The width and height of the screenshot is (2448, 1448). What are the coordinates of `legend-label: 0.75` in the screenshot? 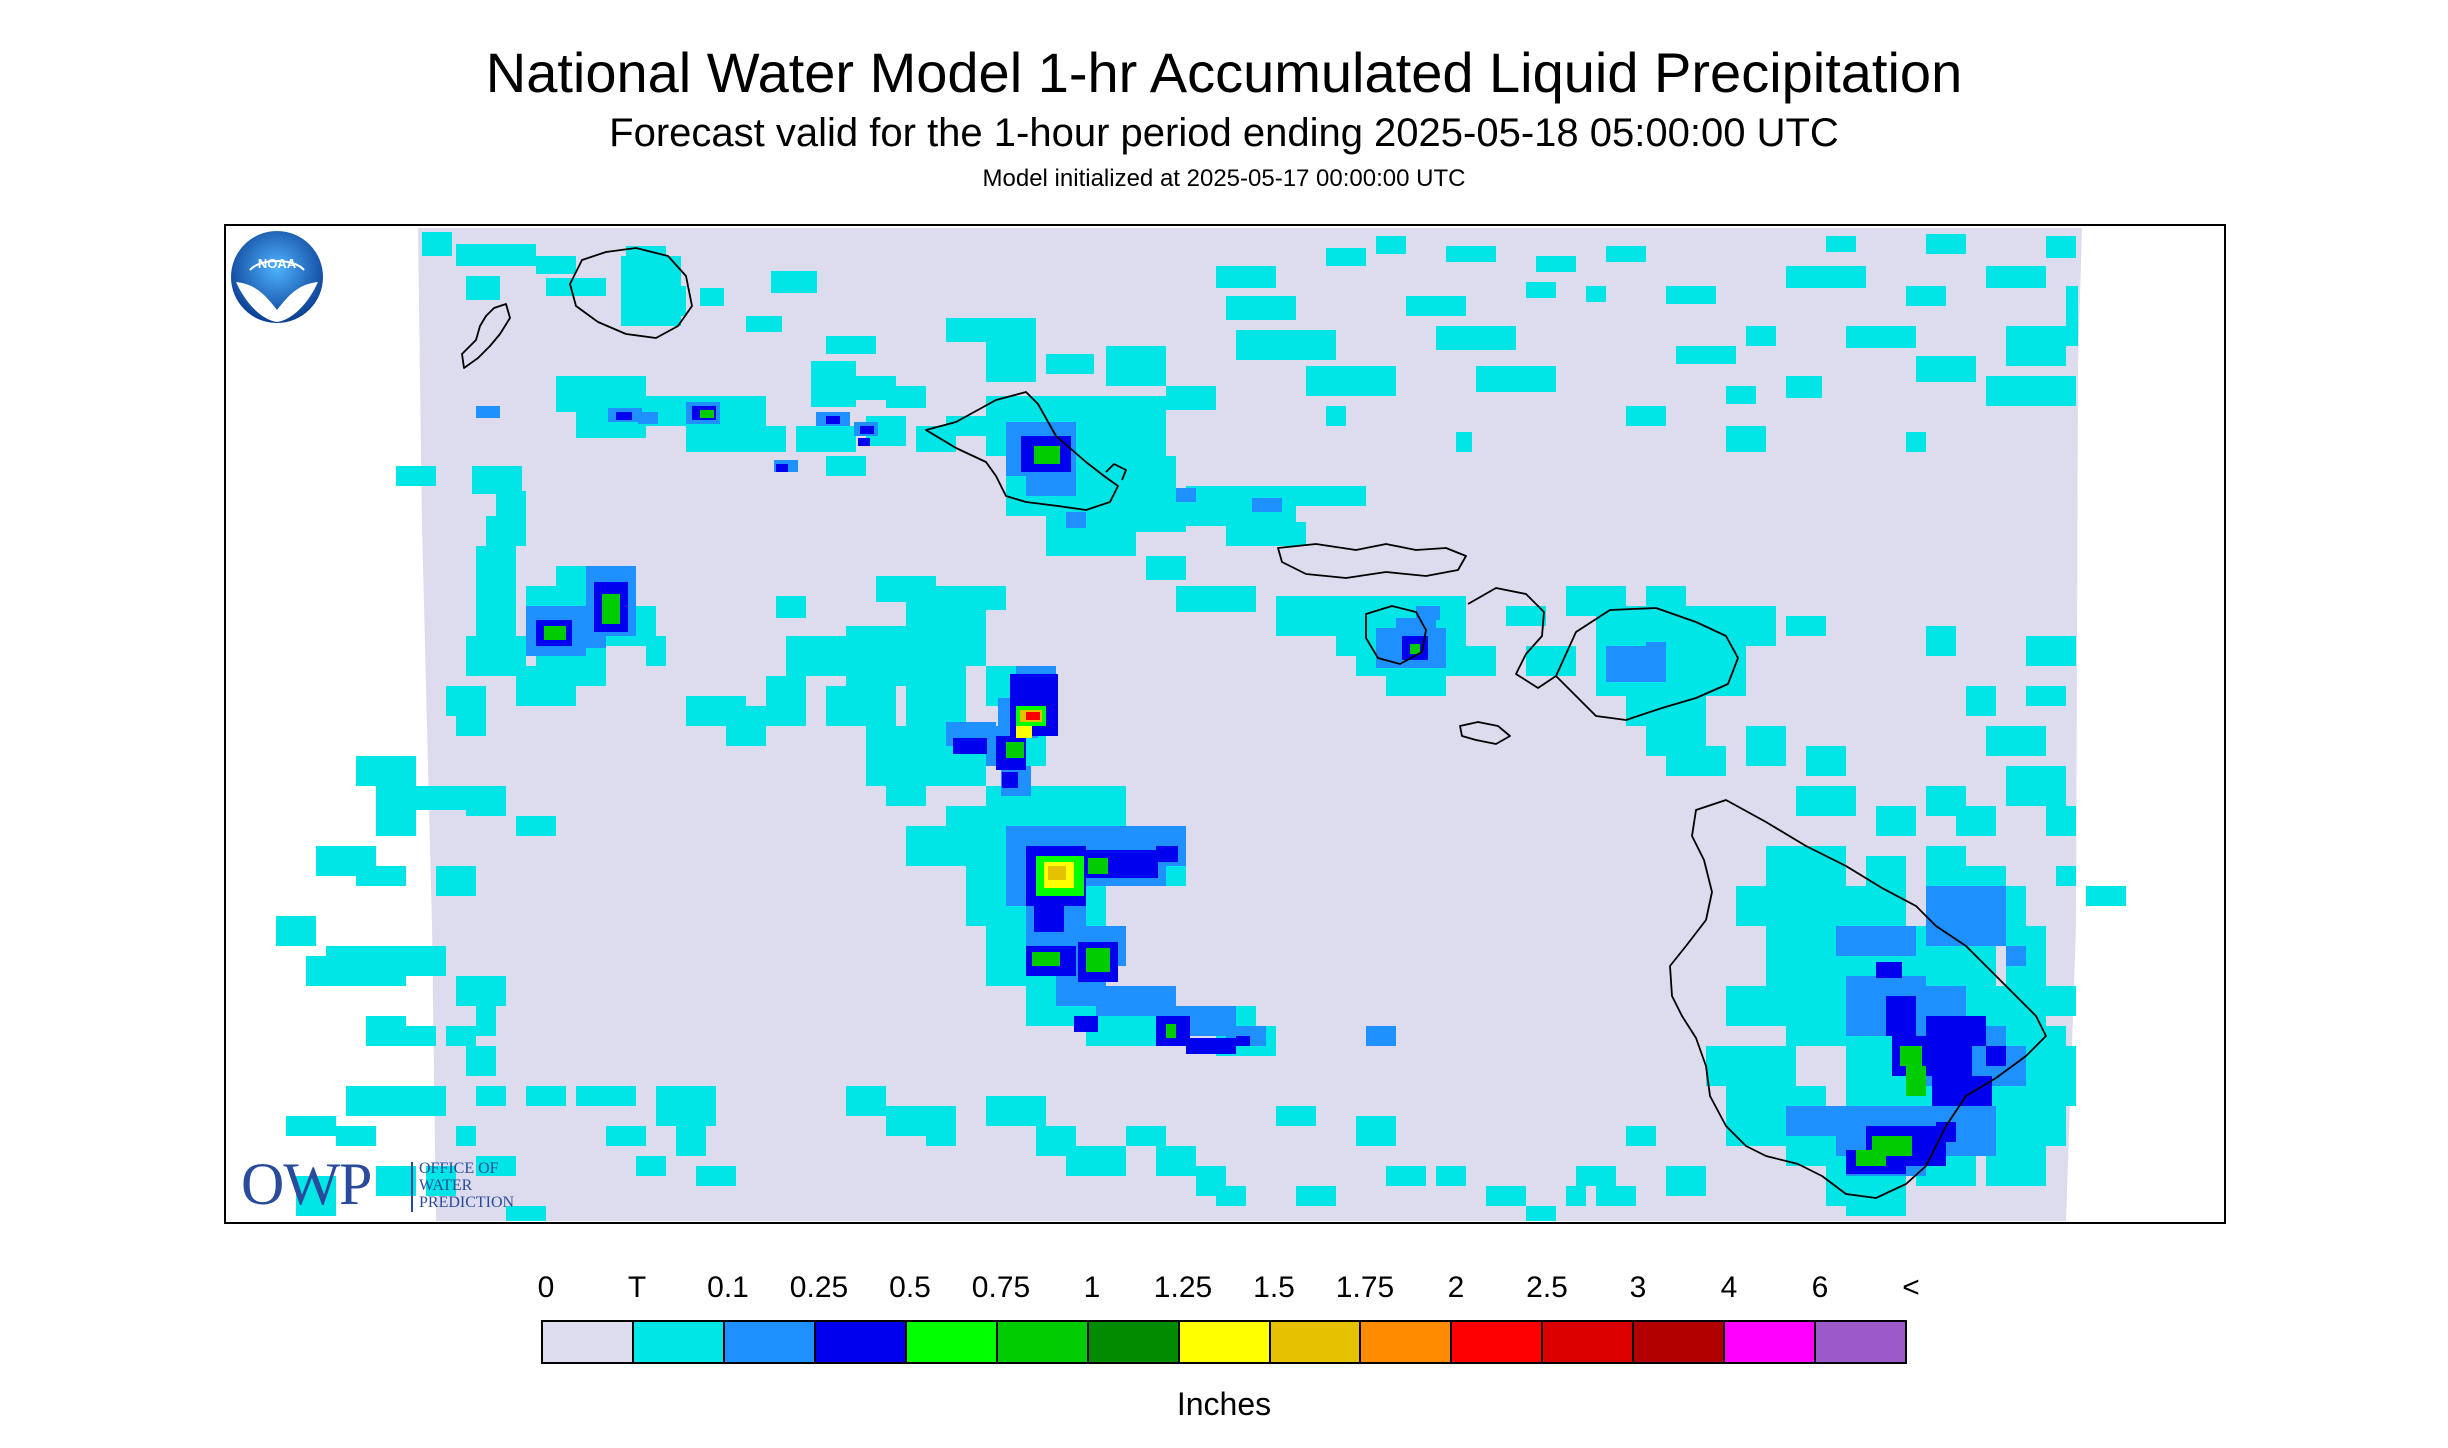 It's located at (1001, 1287).